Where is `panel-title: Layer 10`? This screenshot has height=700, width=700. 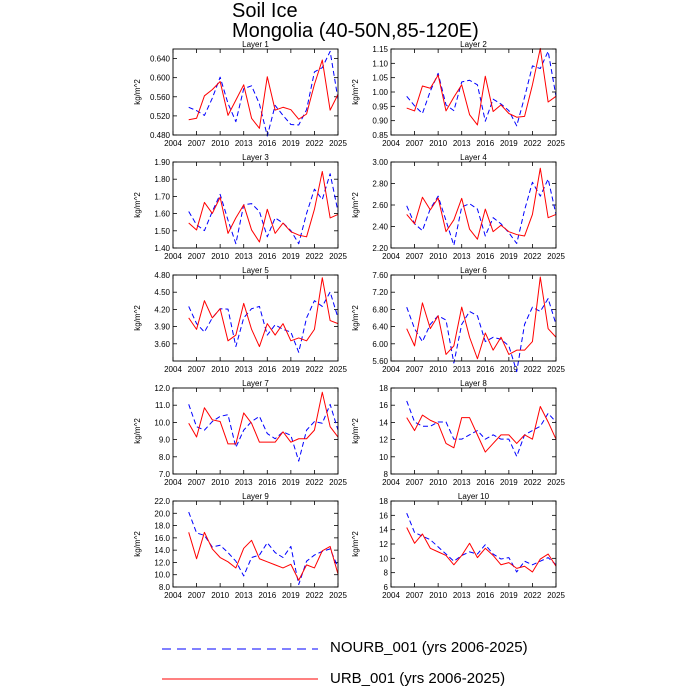
panel-title: Layer 10 is located at coordinates (474, 496).